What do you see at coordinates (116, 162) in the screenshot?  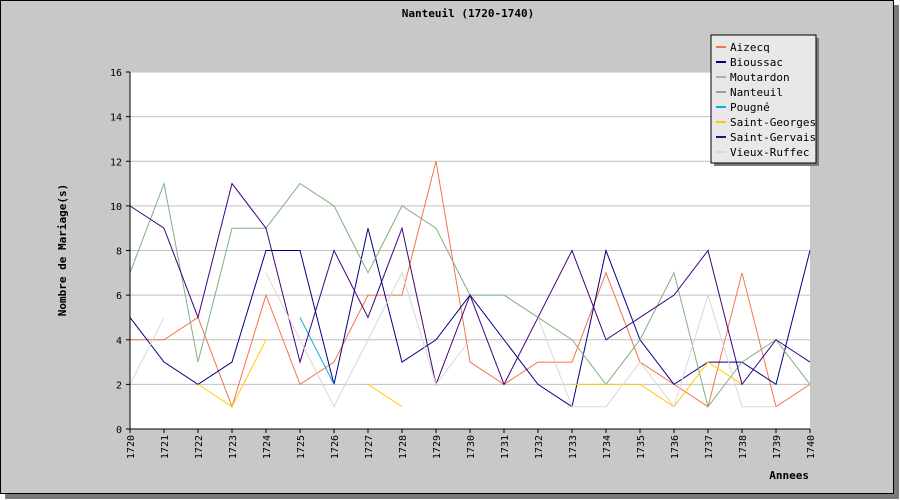 I see `y-tick-label: 12` at bounding box center [116, 162].